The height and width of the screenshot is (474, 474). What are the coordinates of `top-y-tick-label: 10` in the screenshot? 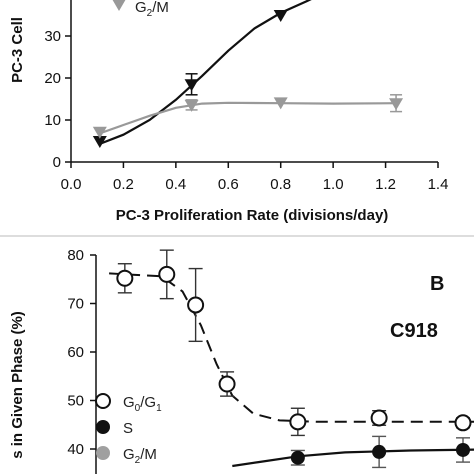 It's located at (52, 120).